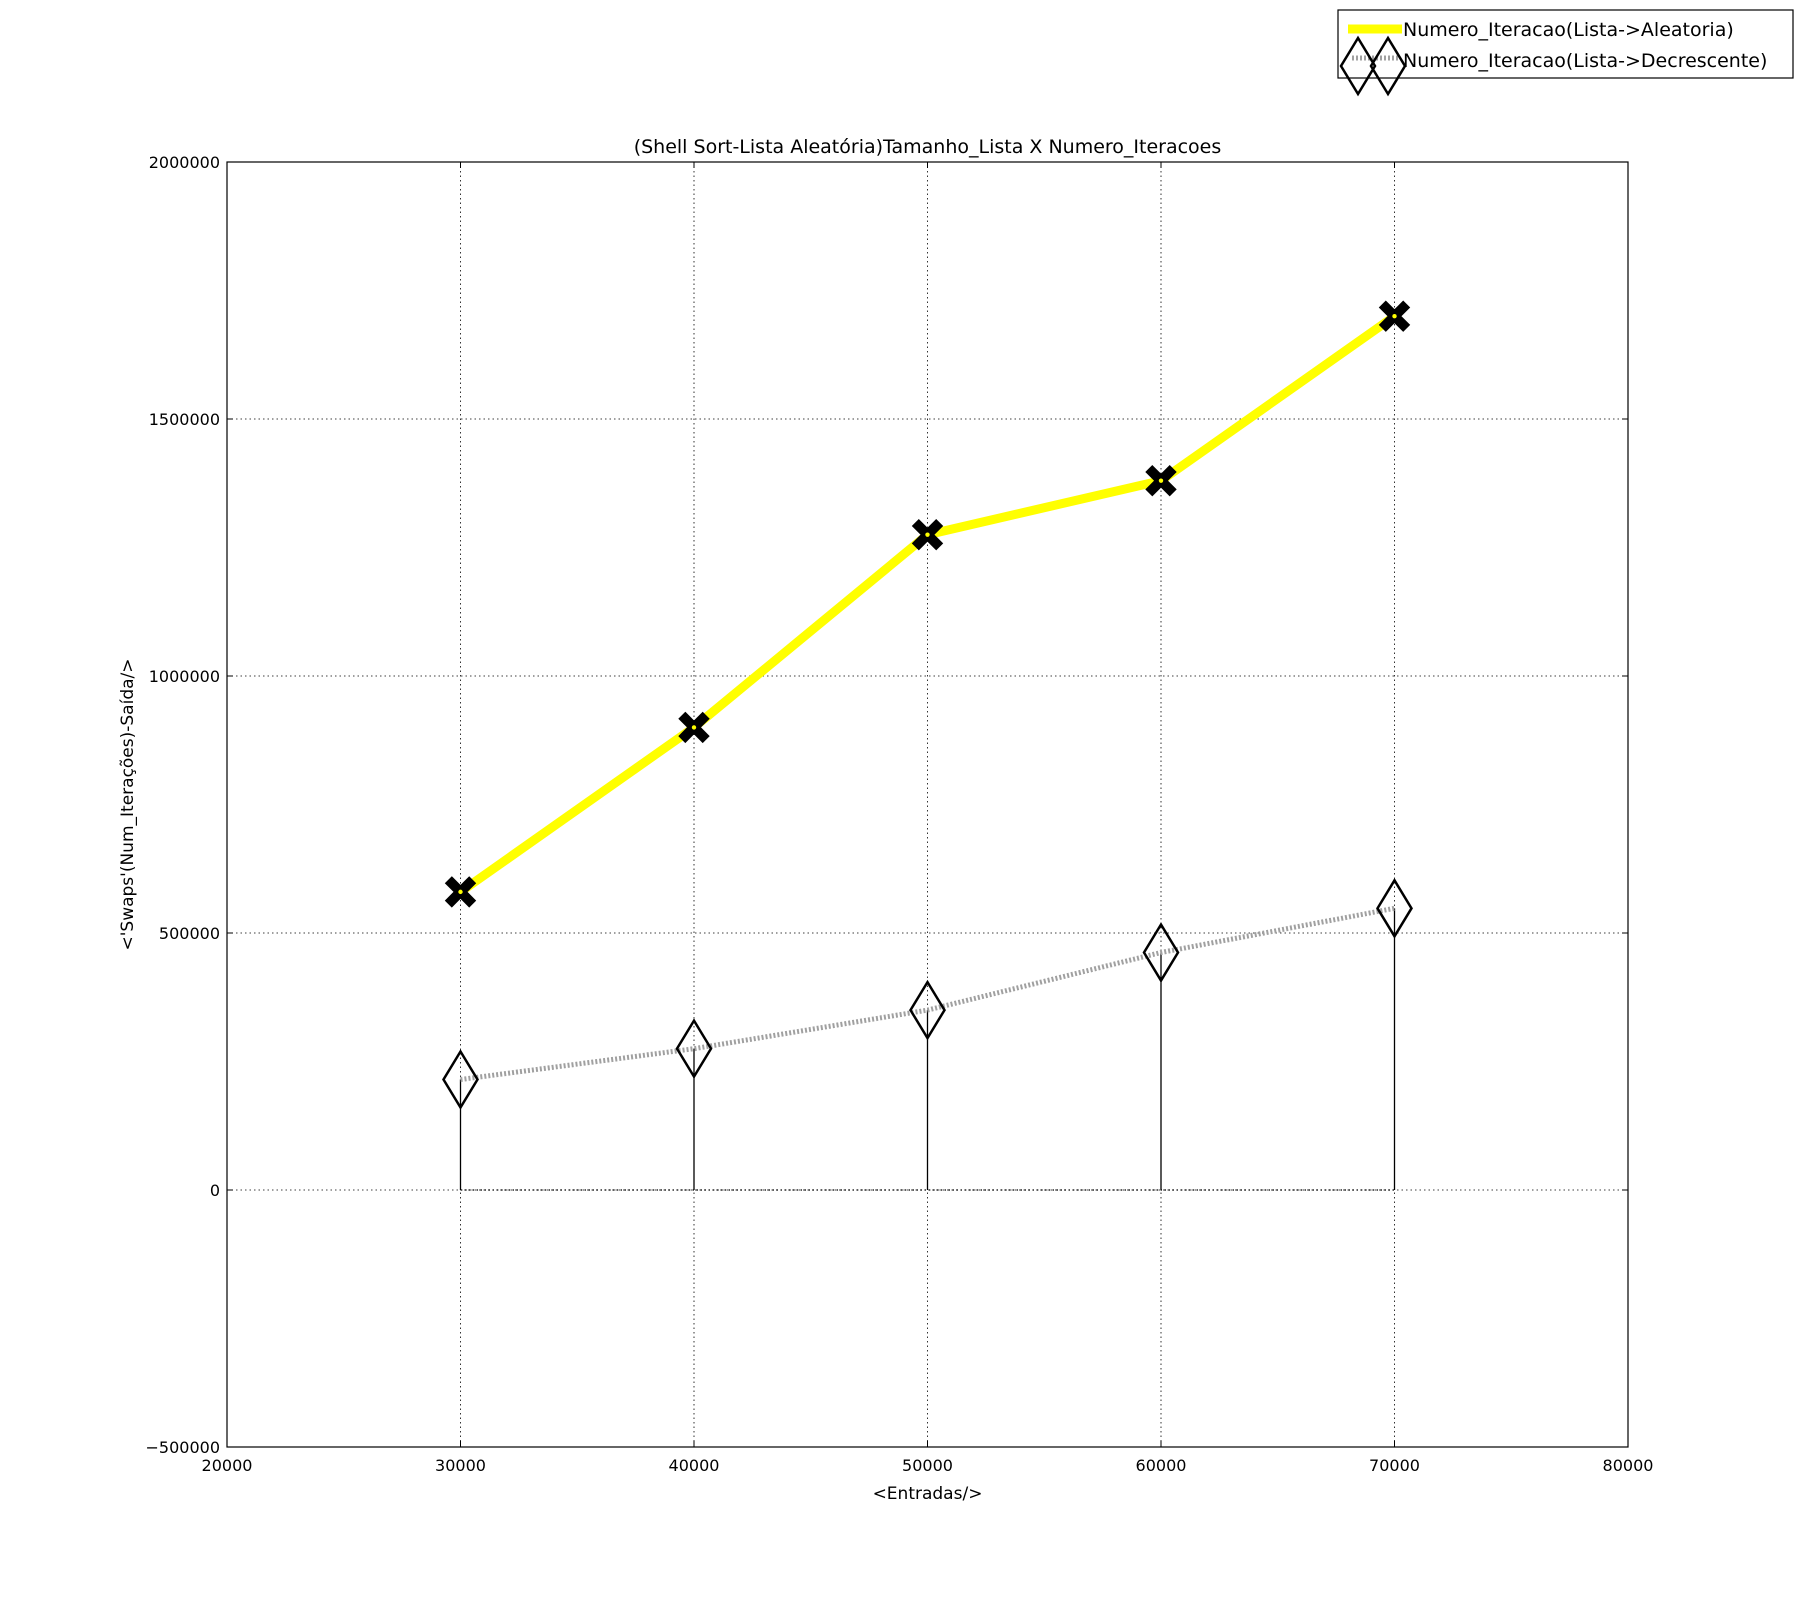 This screenshot has height=1600, width=1800. Describe the element at coordinates (128, 804) in the screenshot. I see `y-axis-label: <'Swaps'(Num_Iterações)-Saída/>` at that location.